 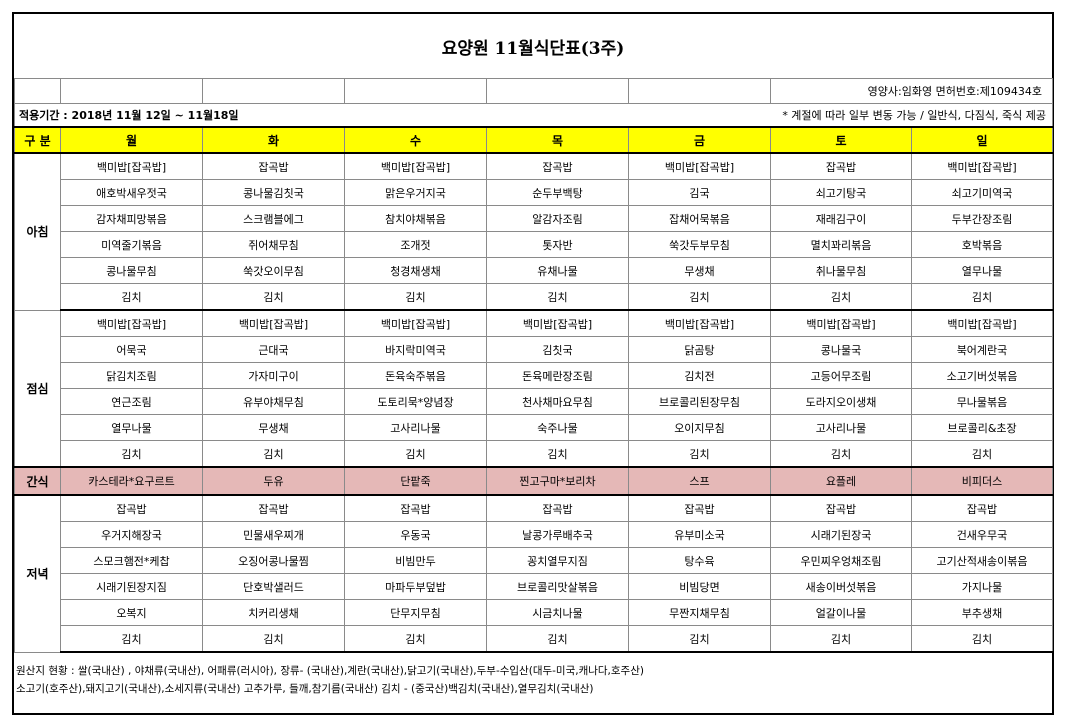 I want to click on lunch-row: 어묵국 근대국 바지락미역국 김칫국 닭곰탕 콩나물국 북어계란국, so click(x=534, y=349).